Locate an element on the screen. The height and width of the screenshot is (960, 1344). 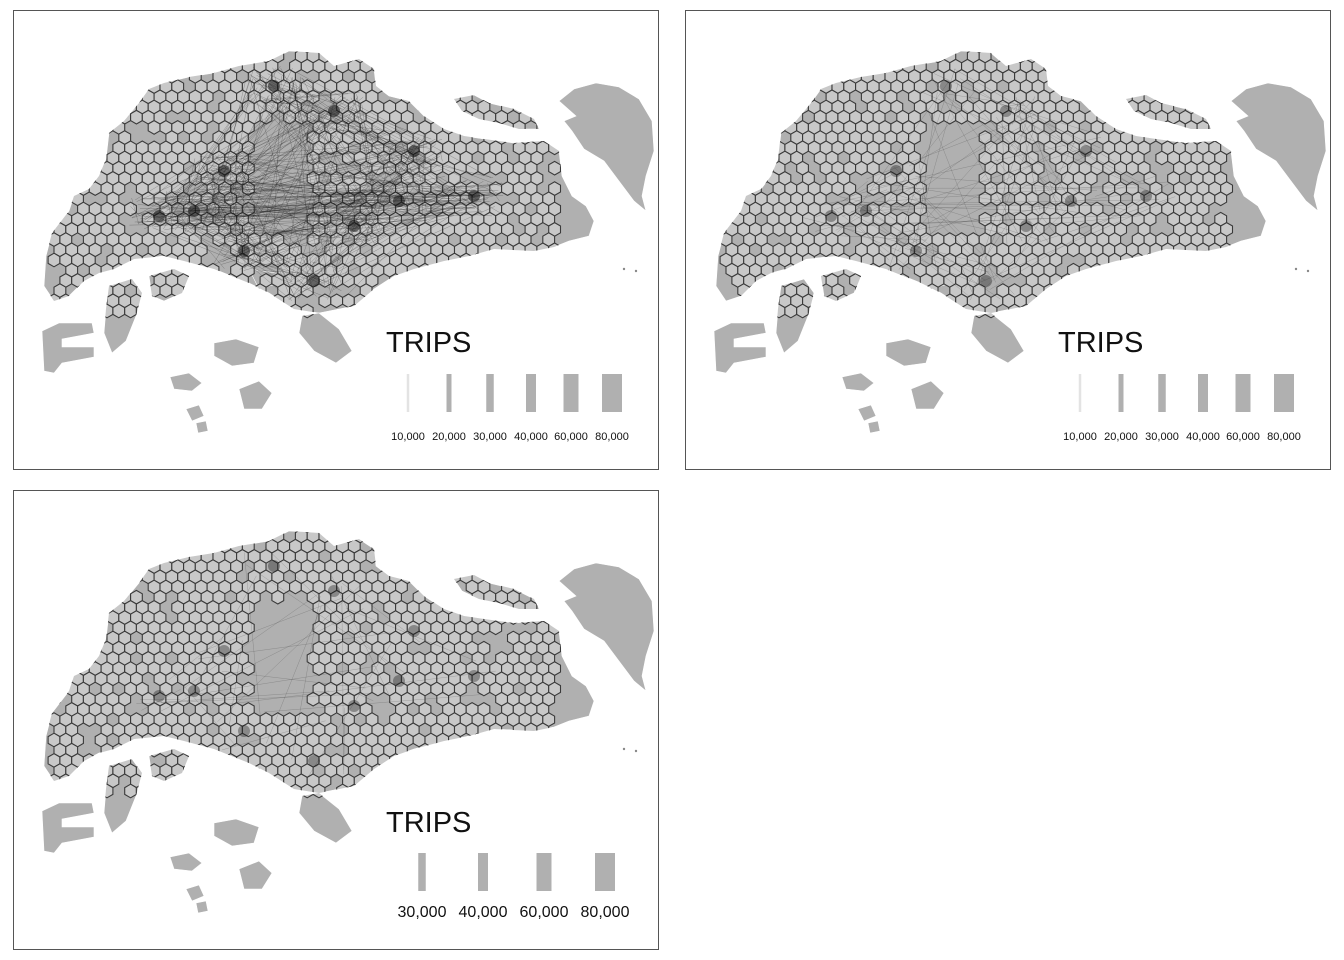
legend-bar is located at coordinates (490, 393).